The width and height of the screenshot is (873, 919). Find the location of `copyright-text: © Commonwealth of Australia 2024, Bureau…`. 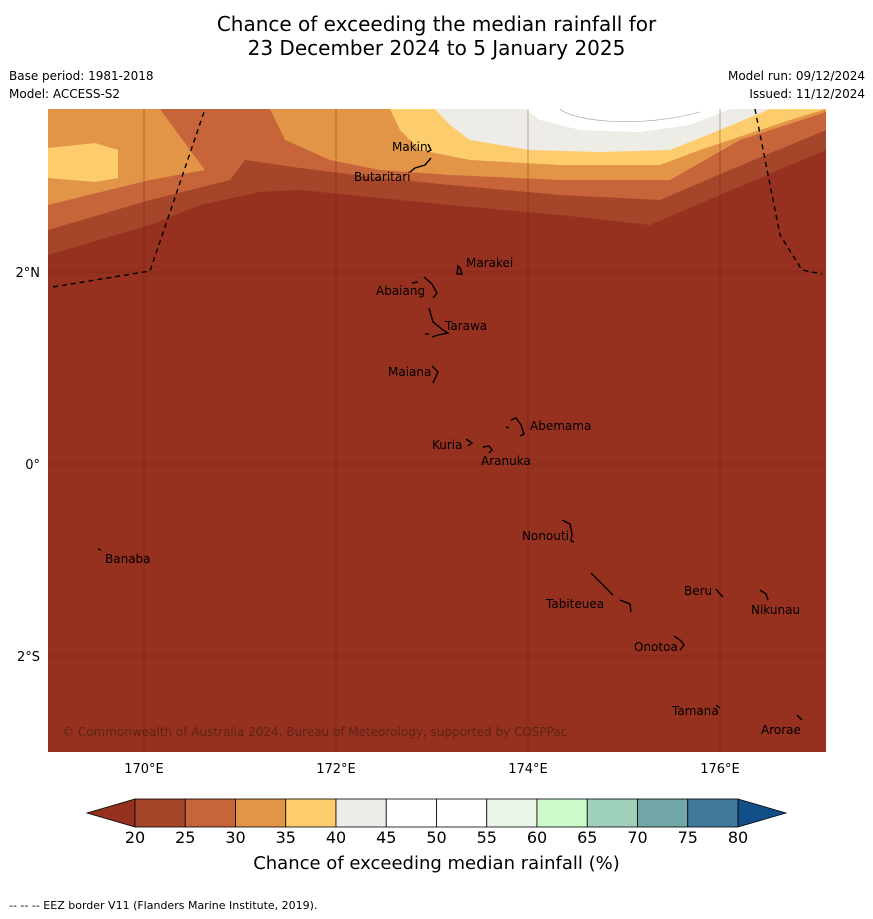

copyright-text: © Commonwealth of Australia 2024, Bureau… is located at coordinates (314, 732).